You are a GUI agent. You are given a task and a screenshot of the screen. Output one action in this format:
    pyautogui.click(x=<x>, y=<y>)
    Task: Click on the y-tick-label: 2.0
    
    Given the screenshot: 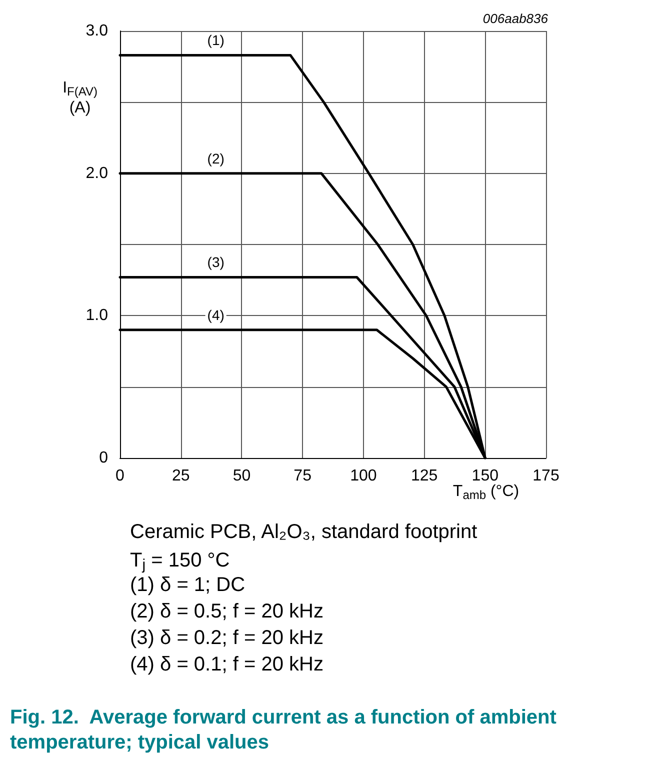 What is the action you would take?
    pyautogui.click(x=97, y=173)
    